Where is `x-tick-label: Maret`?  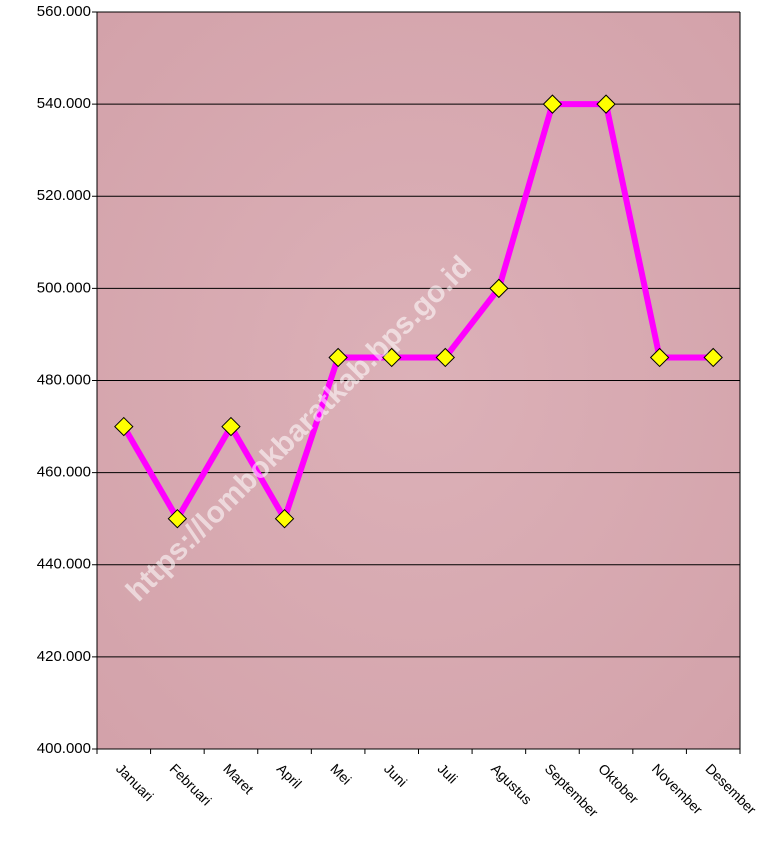 x-tick-label: Maret is located at coordinates (238, 778).